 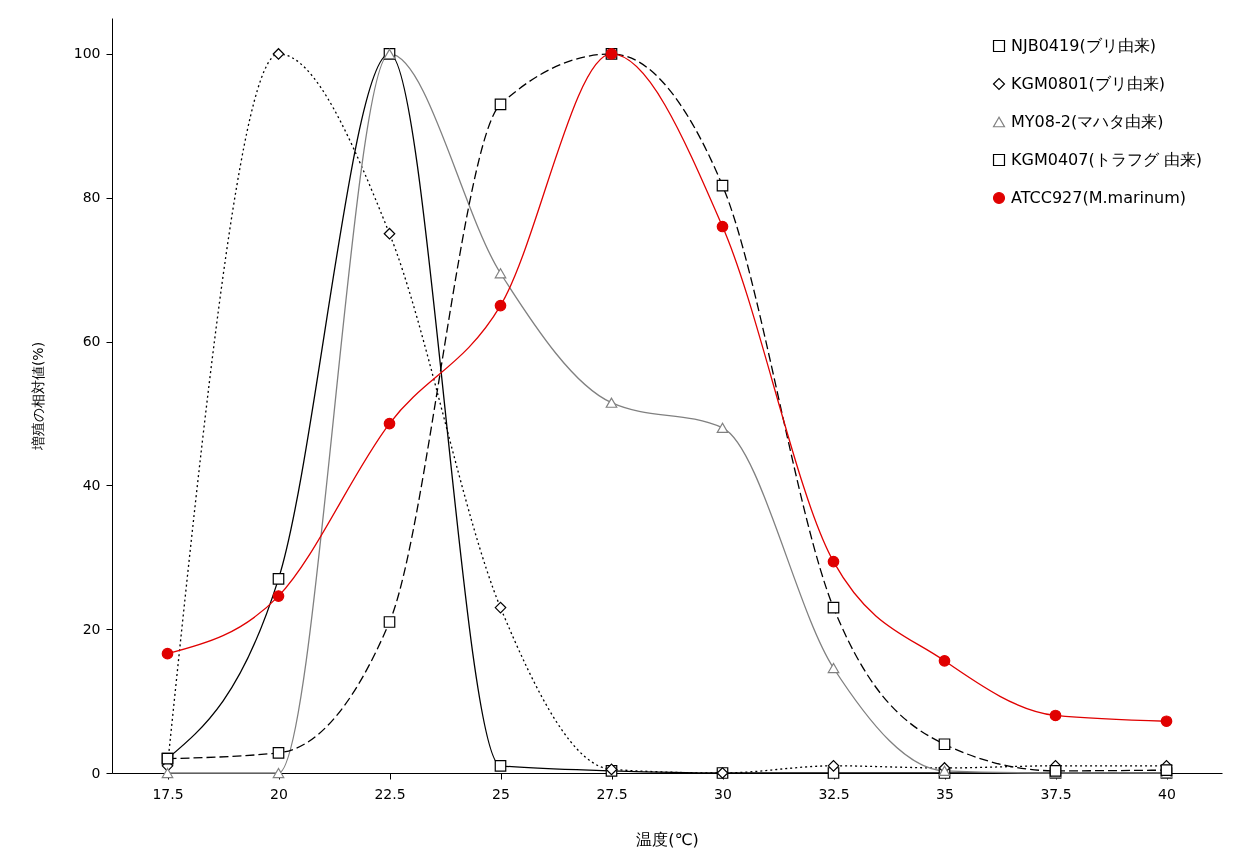 What do you see at coordinates (1106, 159) in the screenshot?
I see `legend-label: KGM0407(トラフグ 由来)` at bounding box center [1106, 159].